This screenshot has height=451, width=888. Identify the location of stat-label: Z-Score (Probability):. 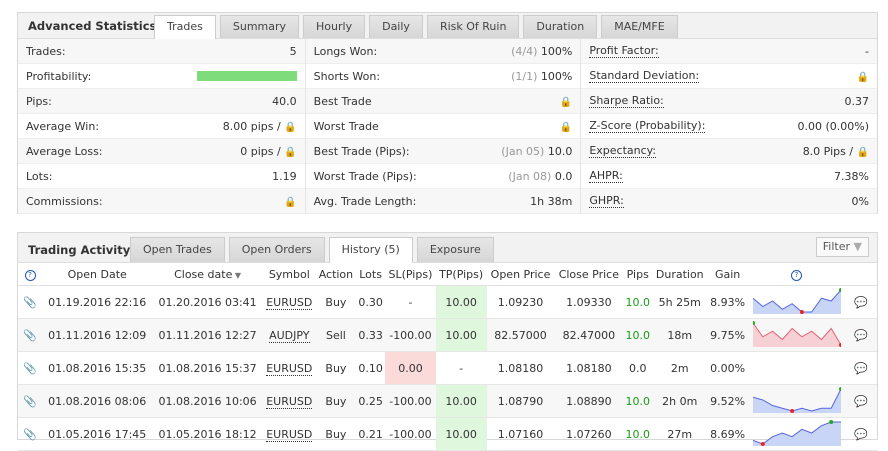
(647, 126).